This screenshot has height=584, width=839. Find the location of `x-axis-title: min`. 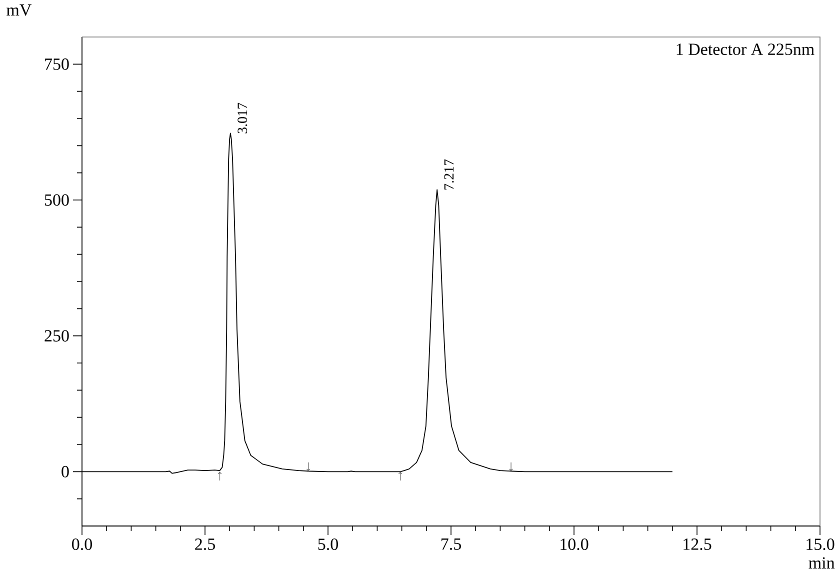

x-axis-title: min is located at coordinates (821, 562).